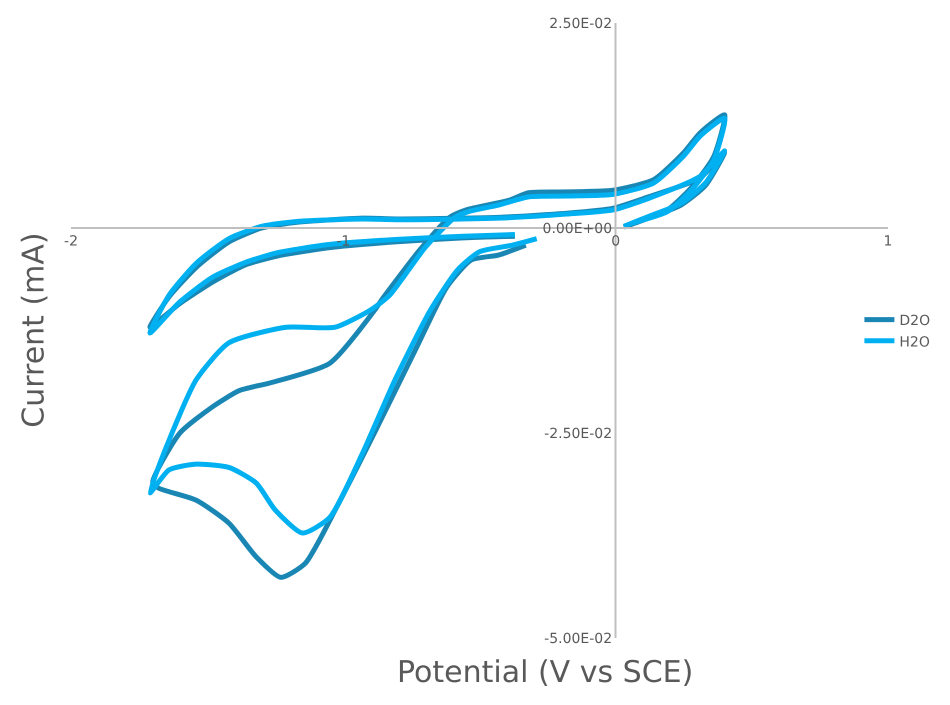 This screenshot has width=950, height=705. What do you see at coordinates (71, 242) in the screenshot?
I see `x-tick-label: -2` at bounding box center [71, 242].